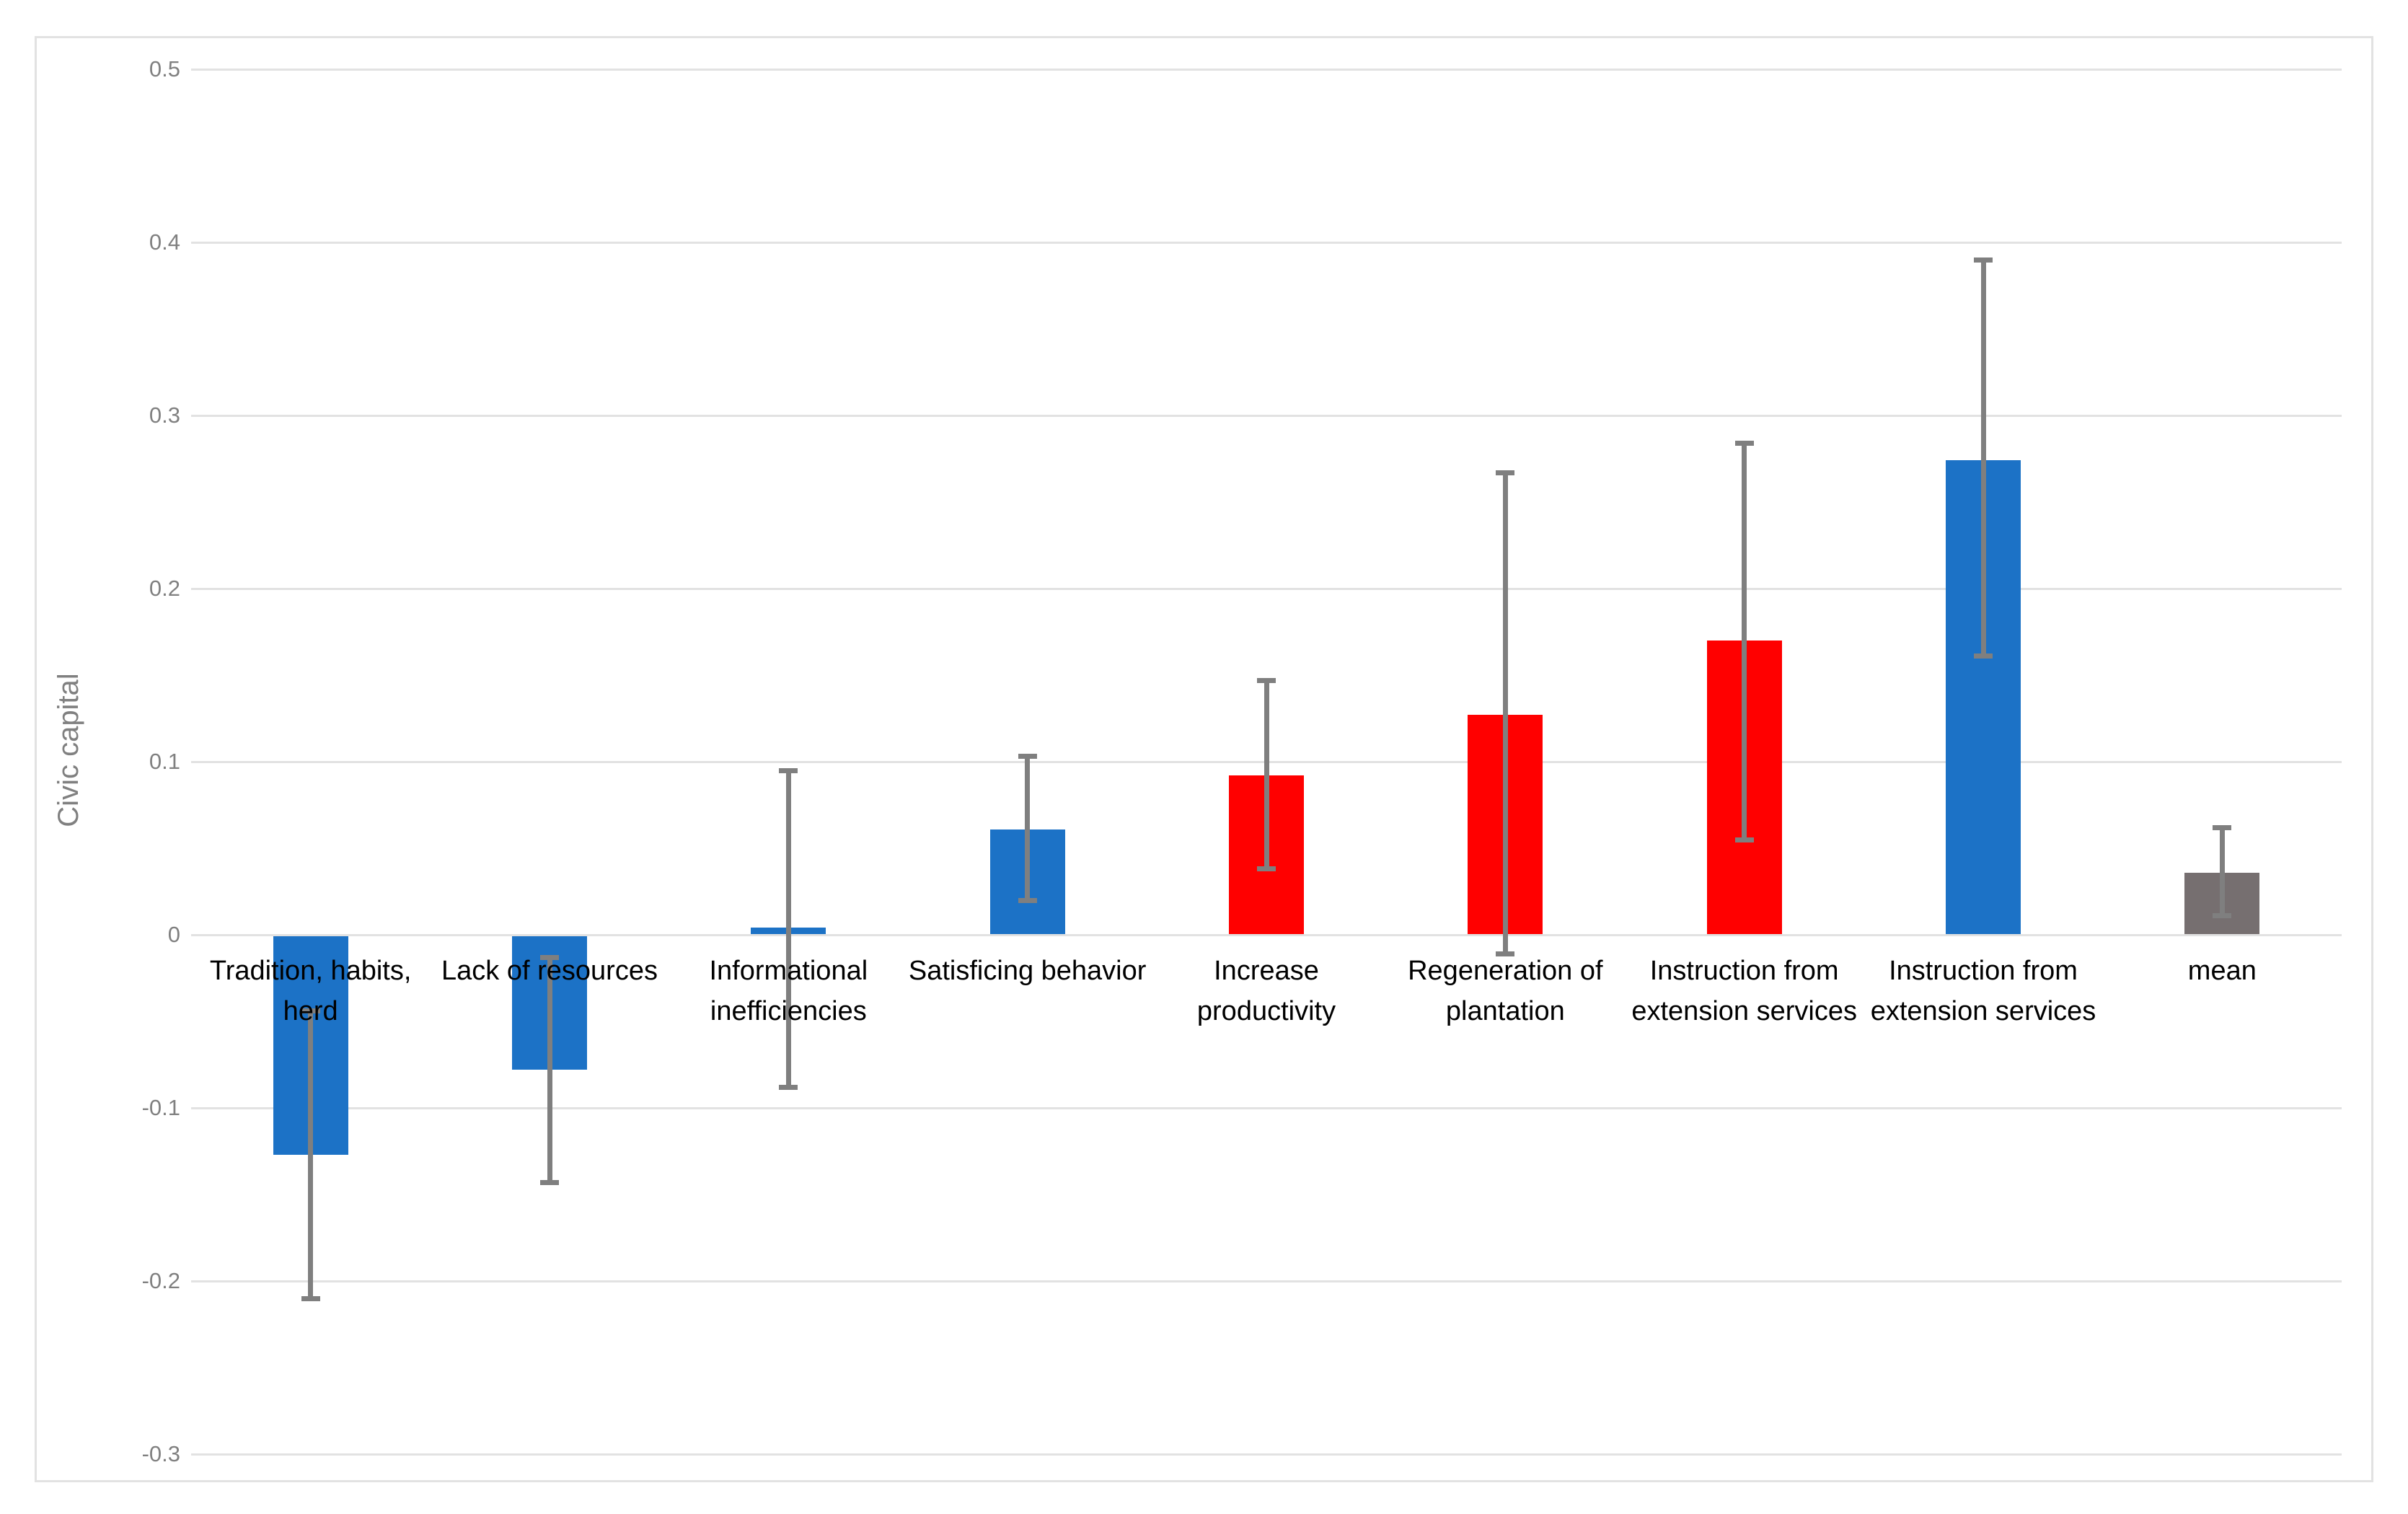  What do you see at coordinates (1266, 991) in the screenshot?
I see `x-category-label: Increase productivity` at bounding box center [1266, 991].